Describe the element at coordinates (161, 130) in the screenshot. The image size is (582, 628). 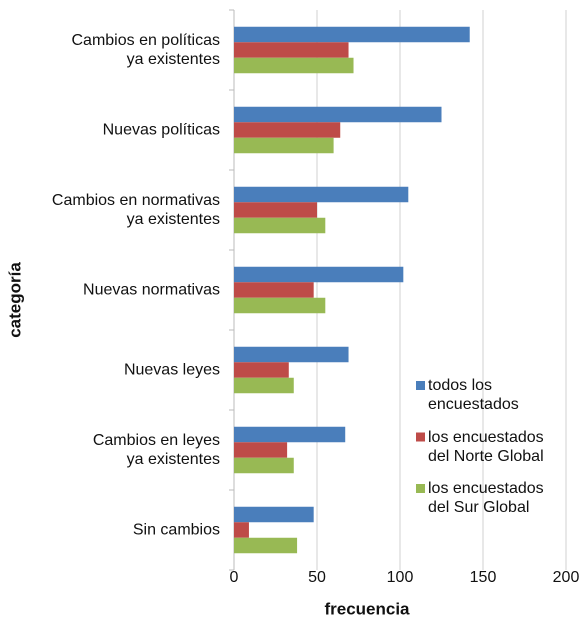
I see `y-tick-label: Nuevas políticas` at that location.